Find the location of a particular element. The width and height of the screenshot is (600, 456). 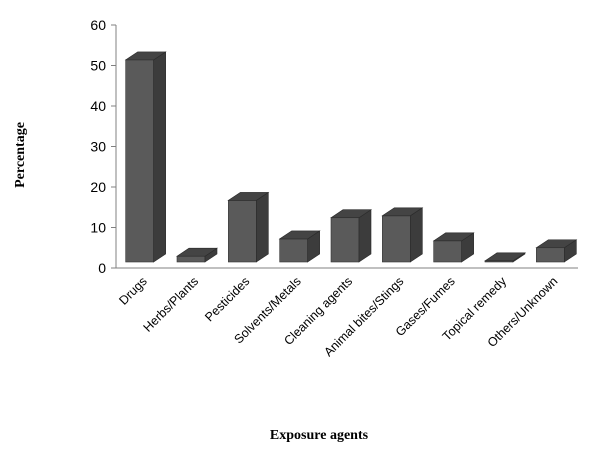

x-tick-label: Pesticides is located at coordinates (227, 299).